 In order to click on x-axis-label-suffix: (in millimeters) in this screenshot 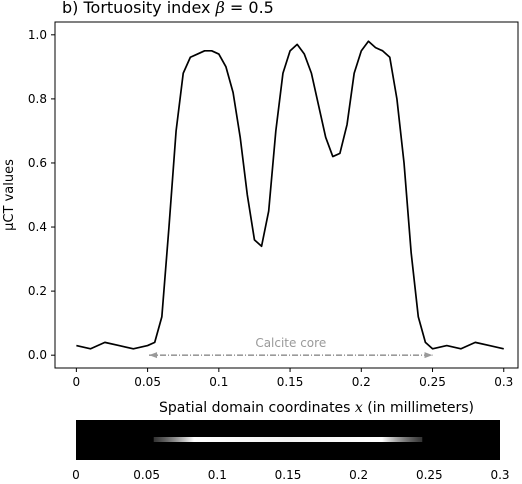, I will do `click(418, 408)`.